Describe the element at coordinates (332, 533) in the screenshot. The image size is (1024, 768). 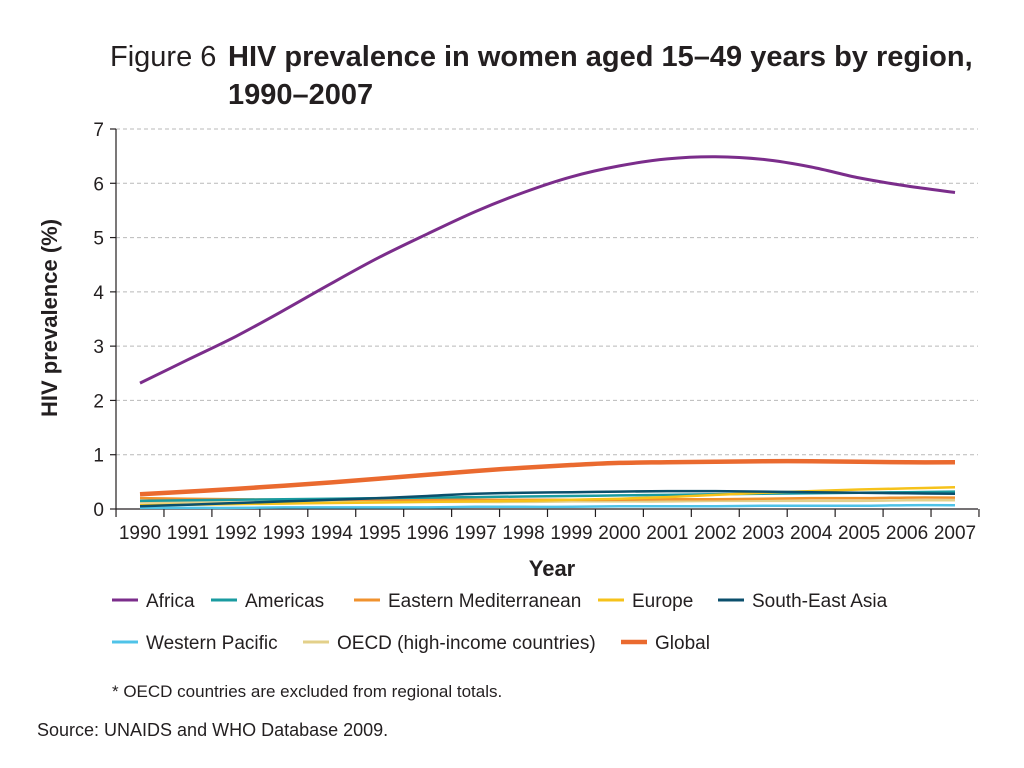
I see `x-tick-label: 1994` at that location.